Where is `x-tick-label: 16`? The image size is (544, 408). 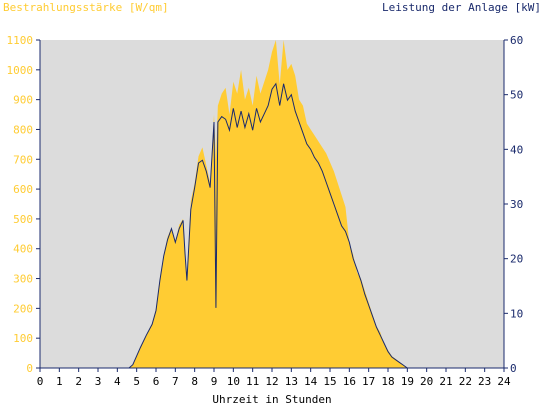
x-tick-label: 16 is located at coordinates (349, 381).